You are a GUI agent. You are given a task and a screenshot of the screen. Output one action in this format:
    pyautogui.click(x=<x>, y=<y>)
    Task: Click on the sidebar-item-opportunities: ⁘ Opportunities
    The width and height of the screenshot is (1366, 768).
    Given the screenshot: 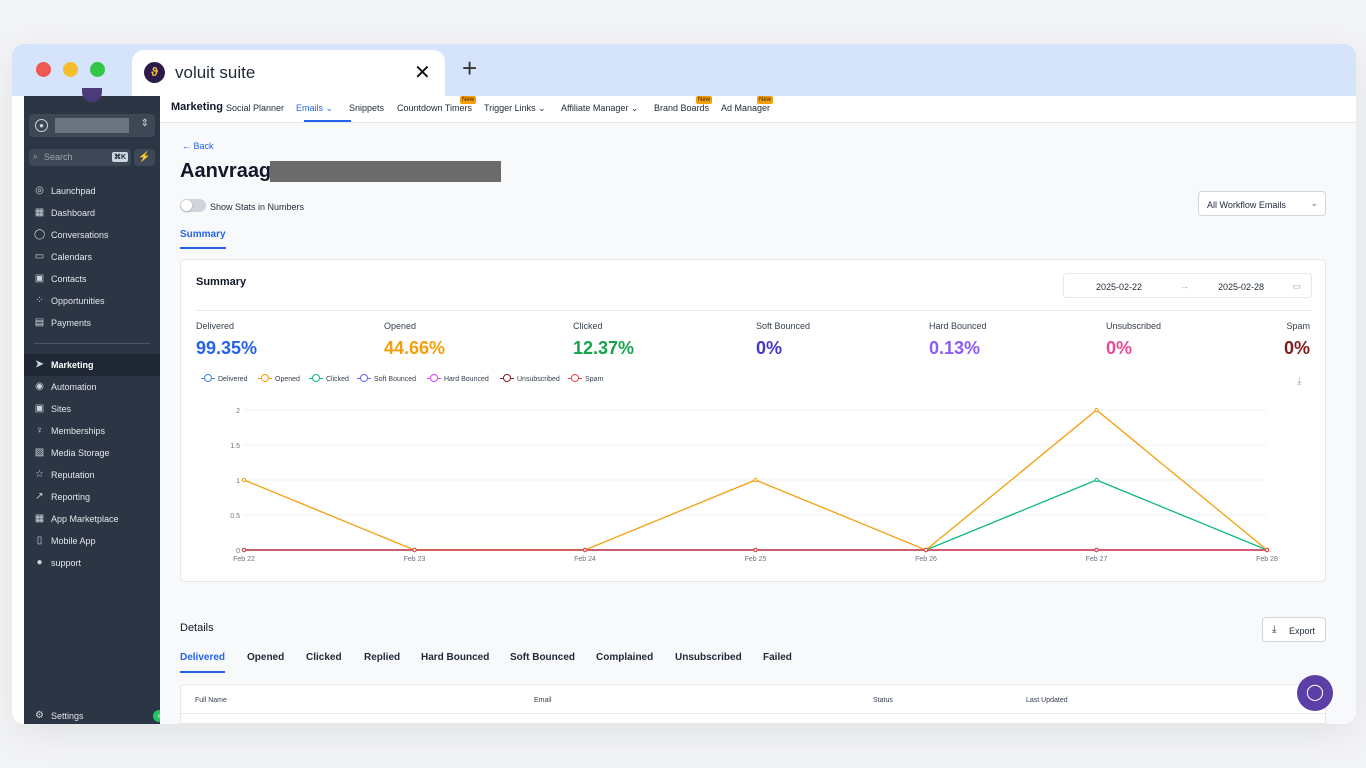 What is the action you would take?
    pyautogui.click(x=92, y=301)
    